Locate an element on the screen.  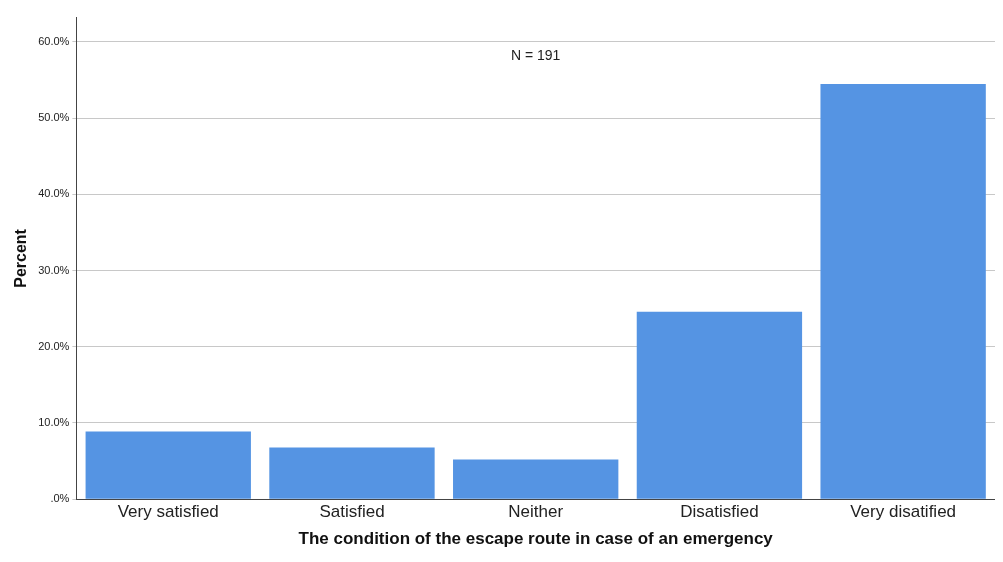
x-axis-title: The condition of the escape route in case of an emergency is located at coordinates (536, 539).